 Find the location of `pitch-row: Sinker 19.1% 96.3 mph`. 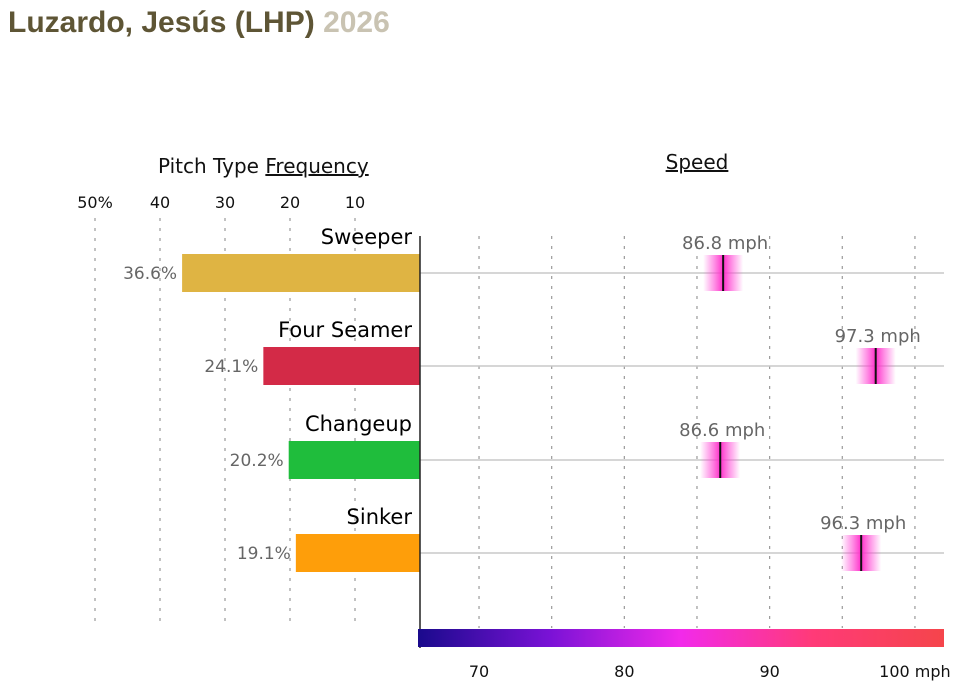

pitch-row: Sinker 19.1% 96.3 mph is located at coordinates (590, 538).